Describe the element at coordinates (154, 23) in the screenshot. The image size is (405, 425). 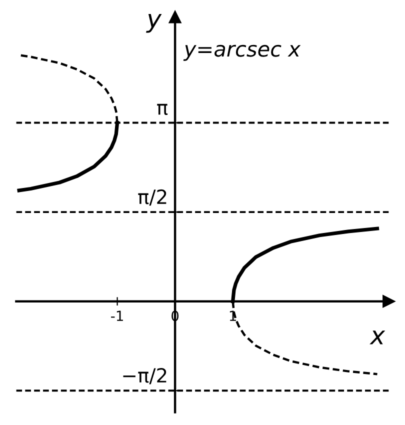
I see `y-axis-title: y` at that location.